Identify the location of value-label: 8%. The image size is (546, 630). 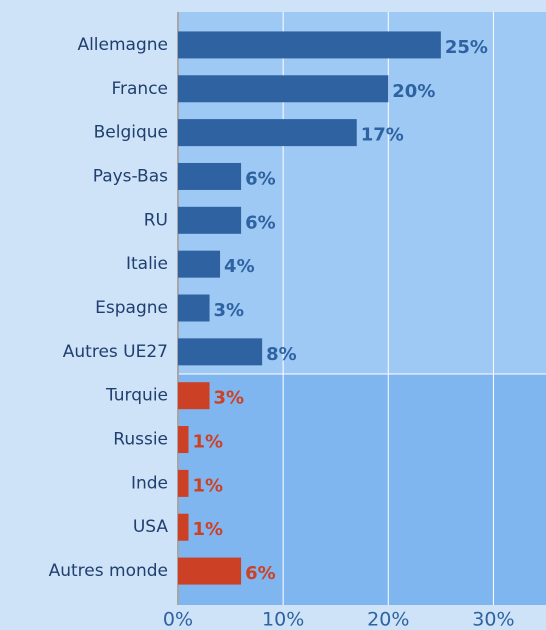
(281, 354).